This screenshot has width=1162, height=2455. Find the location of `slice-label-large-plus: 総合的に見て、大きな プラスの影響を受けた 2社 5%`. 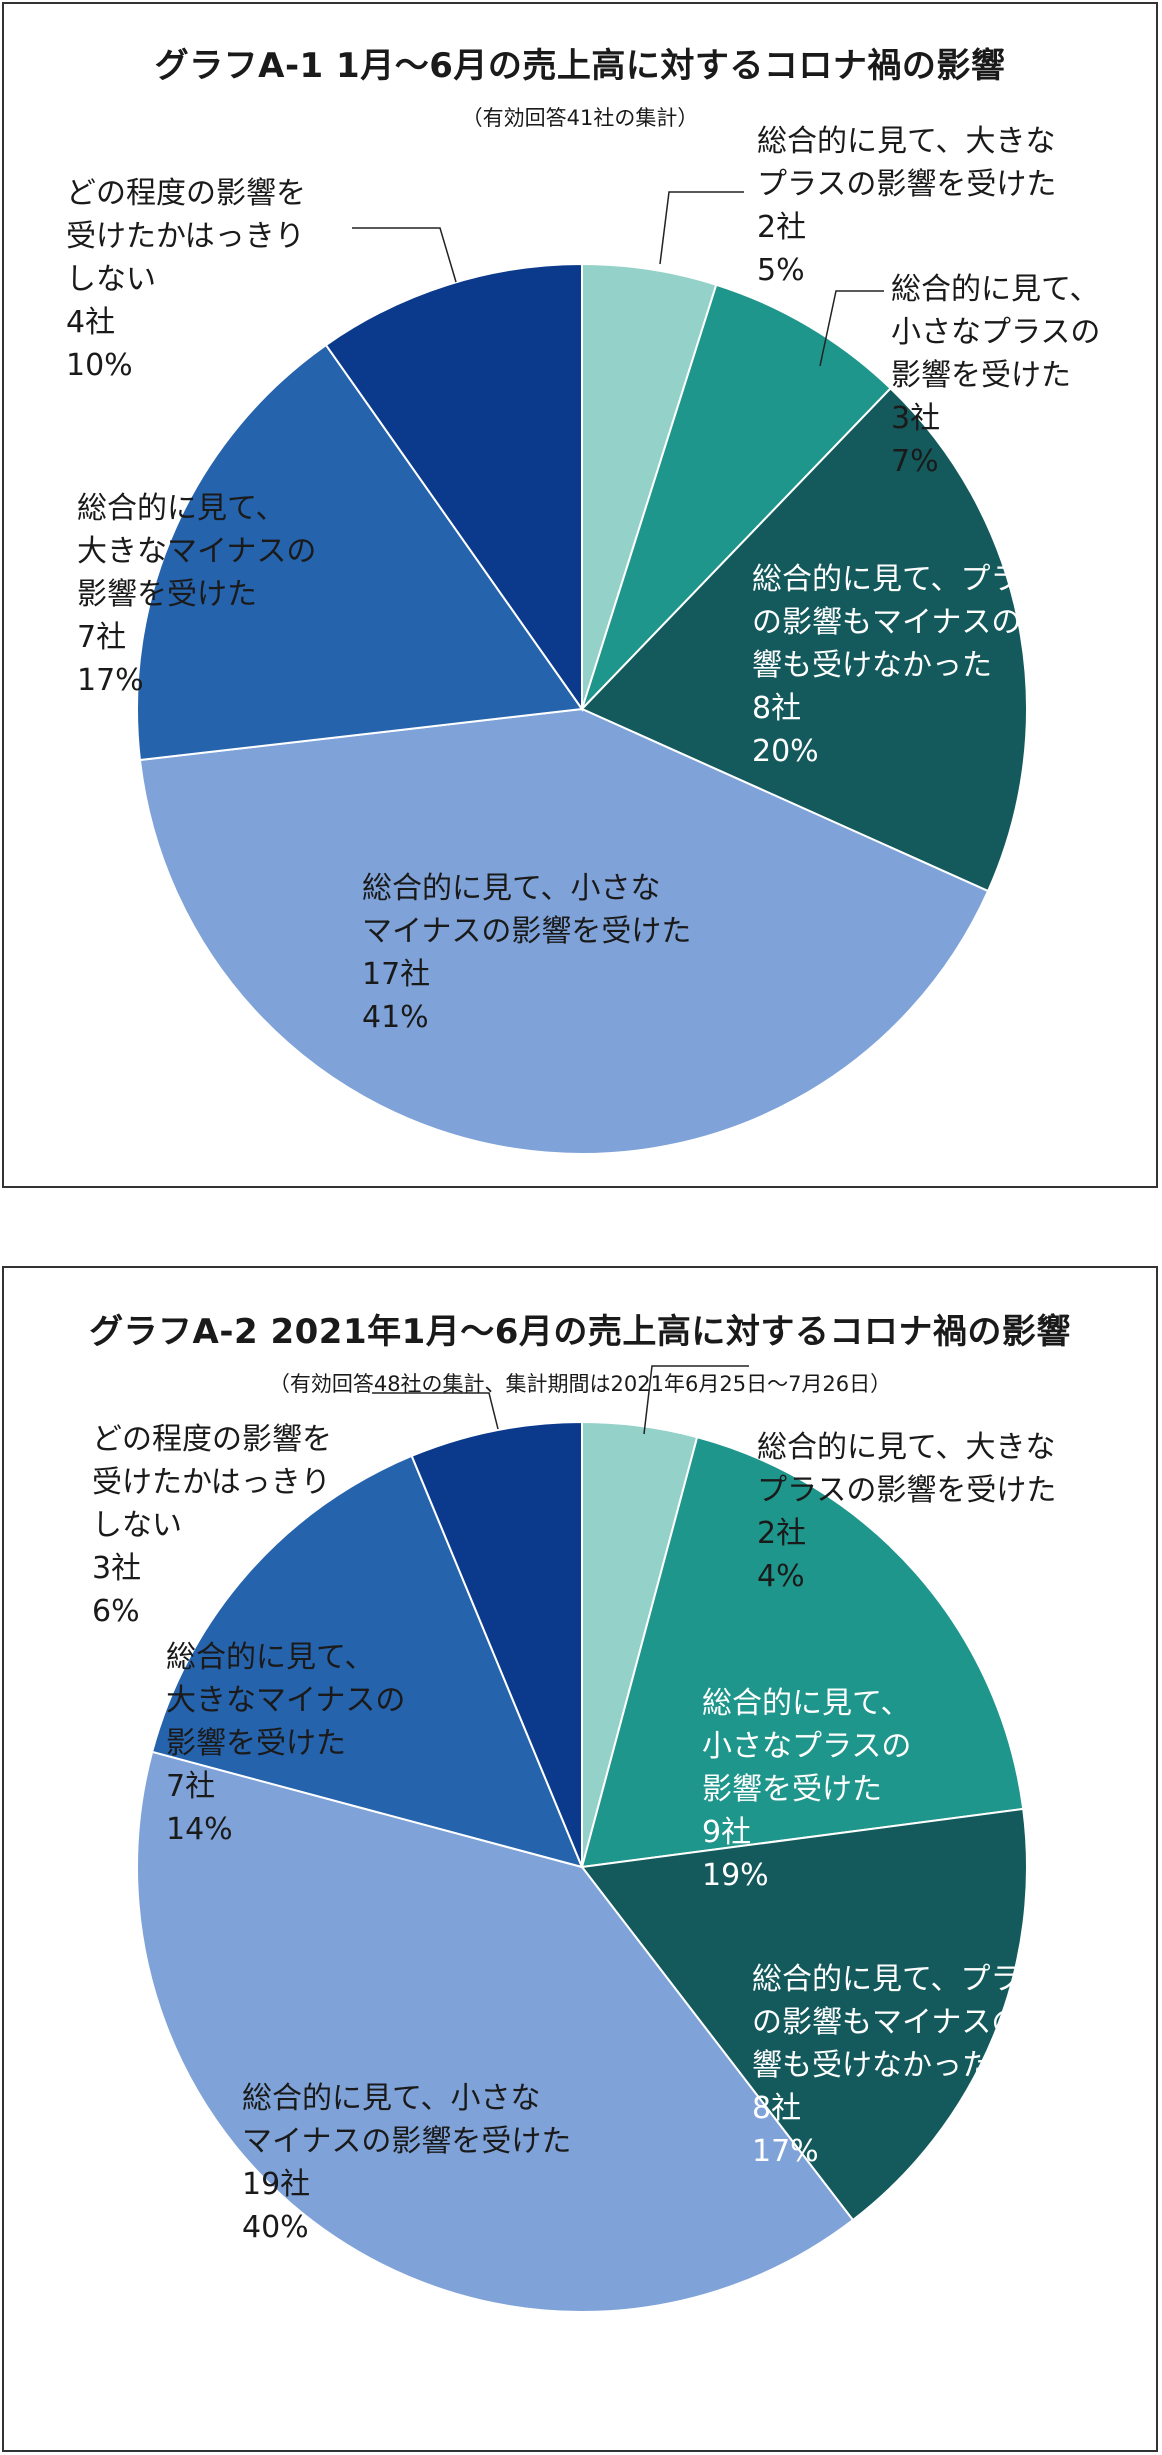

slice-label-large-plus: 総合的に見て、大きな プラスの影響を受けた 2社 5% is located at coordinates (907, 206).